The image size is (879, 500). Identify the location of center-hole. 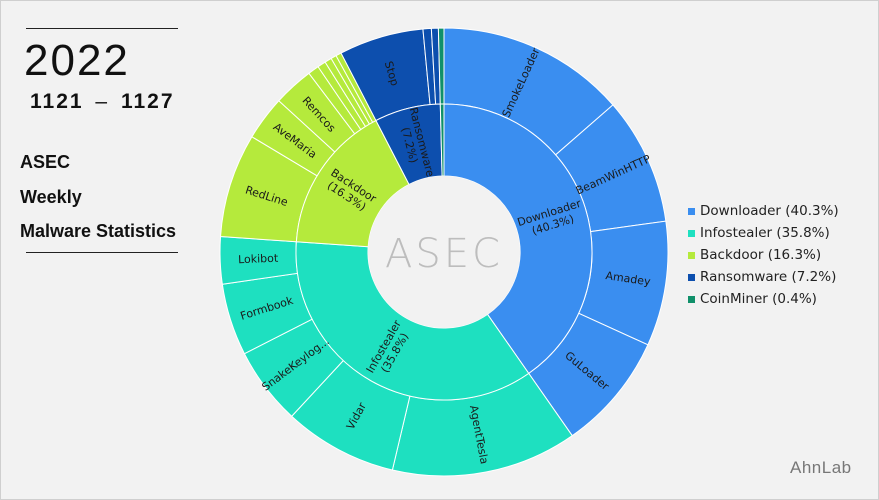
(444, 252).